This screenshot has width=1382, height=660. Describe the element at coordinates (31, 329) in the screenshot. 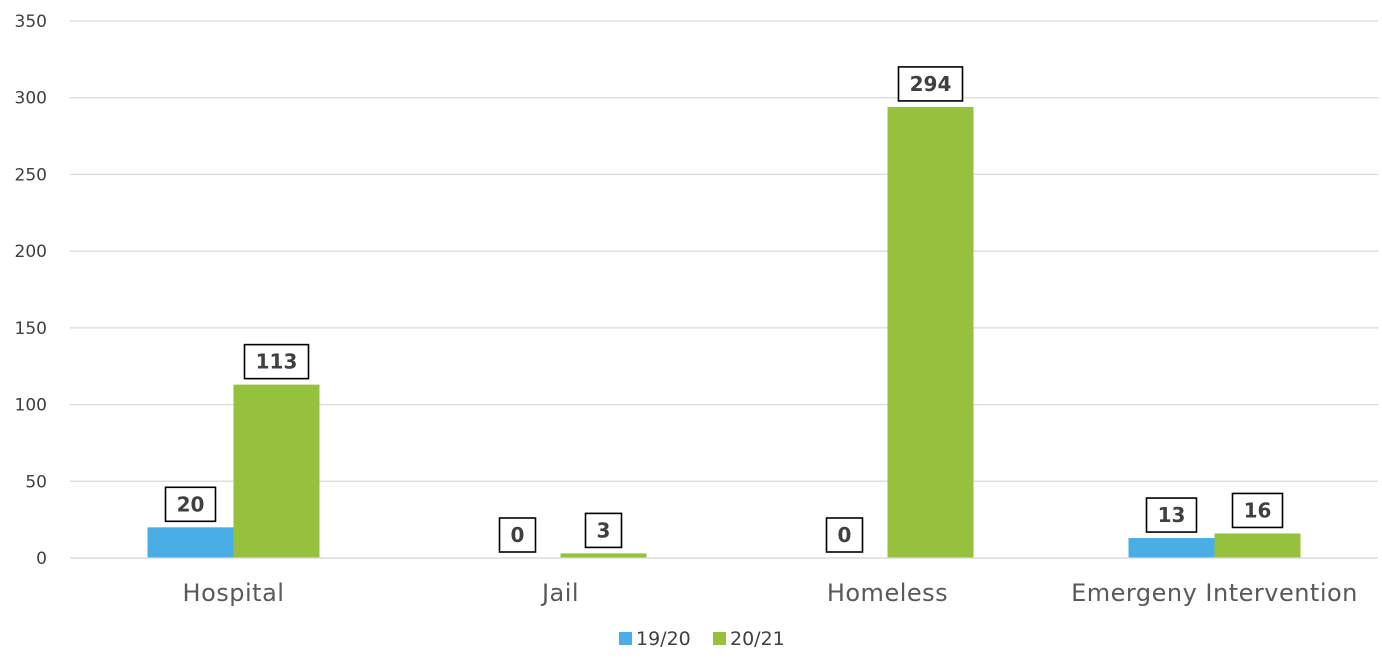

I see `y-tick-label: 150` at that location.